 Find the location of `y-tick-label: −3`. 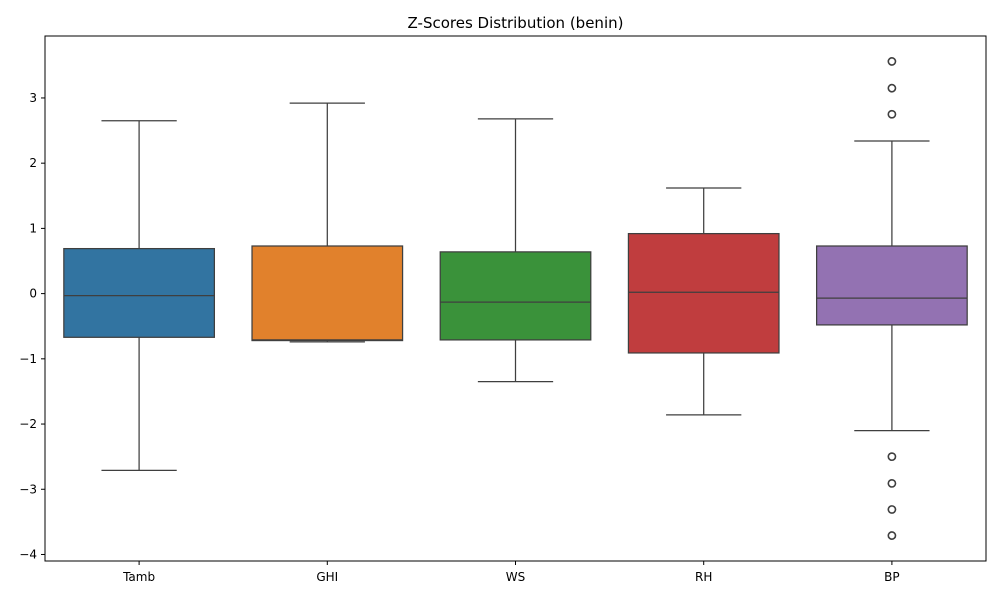

y-tick-label: −3 is located at coordinates (28, 489).